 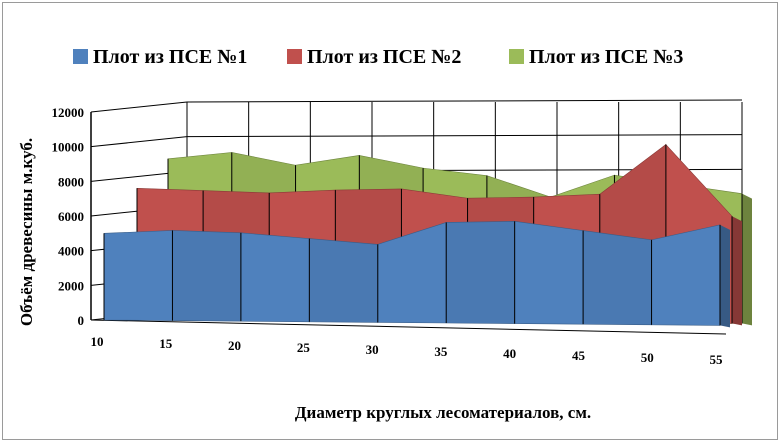 What do you see at coordinates (68, 112) in the screenshot?
I see `y-tick-label: 12000` at bounding box center [68, 112].